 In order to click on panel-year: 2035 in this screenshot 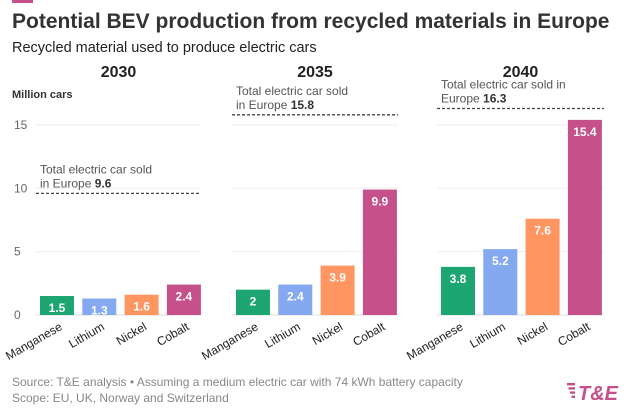, I will do `click(315, 72)`.